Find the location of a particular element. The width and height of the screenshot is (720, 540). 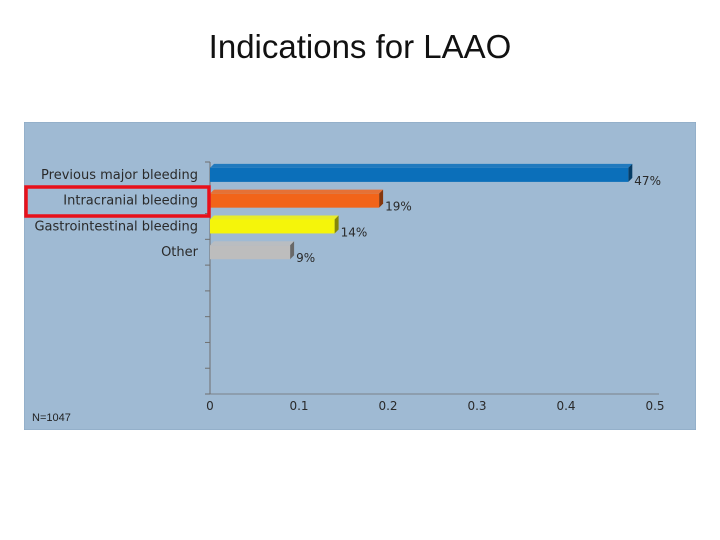

category-label: Other is located at coordinates (180, 252).